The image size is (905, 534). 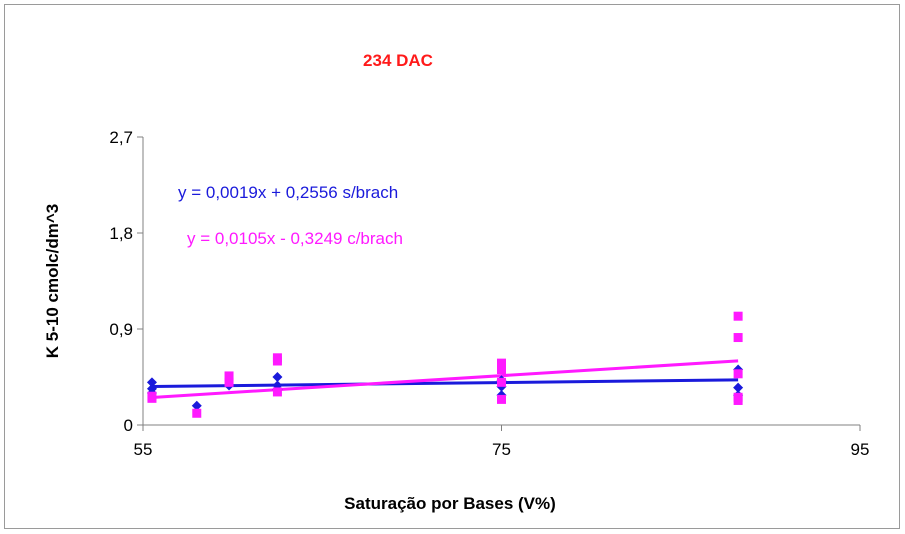 What do you see at coordinates (288, 192) in the screenshot?
I see `equation-label-s-brach: y = 0,0019x + 0,2556 s/brach` at bounding box center [288, 192].